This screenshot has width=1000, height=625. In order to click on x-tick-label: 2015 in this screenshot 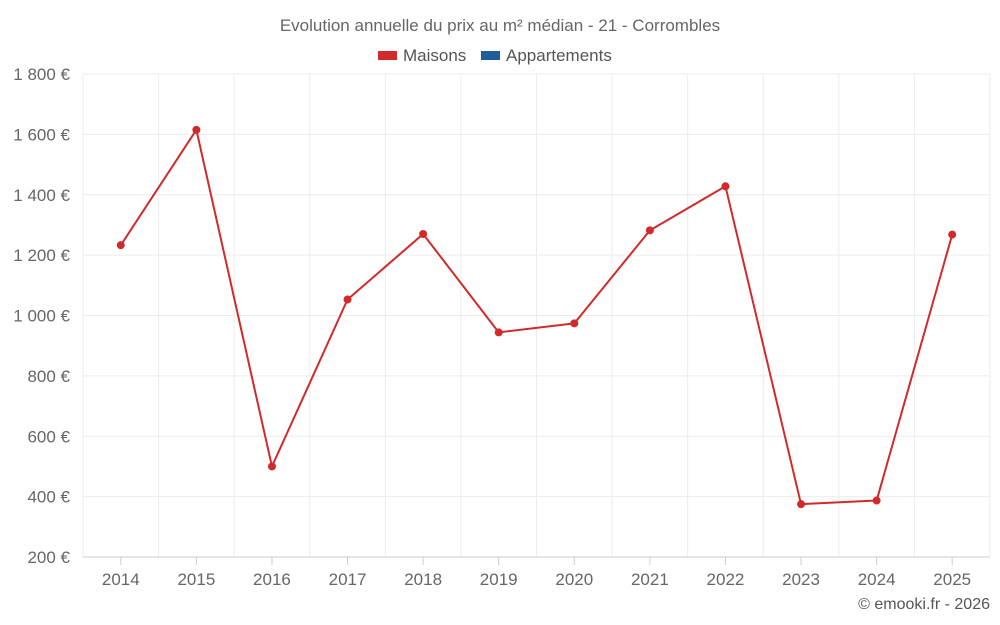, I will do `click(196, 579)`.